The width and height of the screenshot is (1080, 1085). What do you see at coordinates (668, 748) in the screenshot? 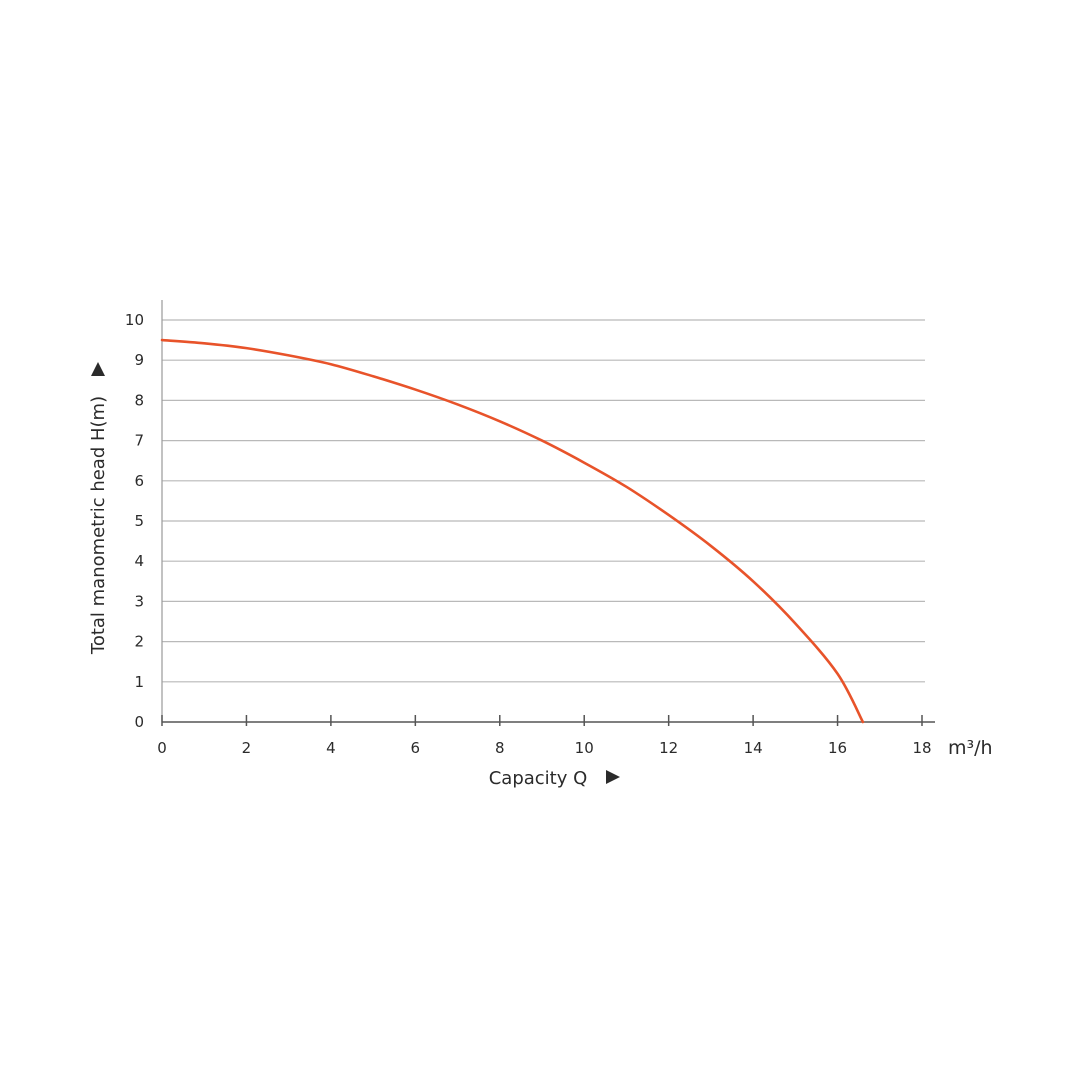
I see `x-tick-label: 12` at bounding box center [668, 748].